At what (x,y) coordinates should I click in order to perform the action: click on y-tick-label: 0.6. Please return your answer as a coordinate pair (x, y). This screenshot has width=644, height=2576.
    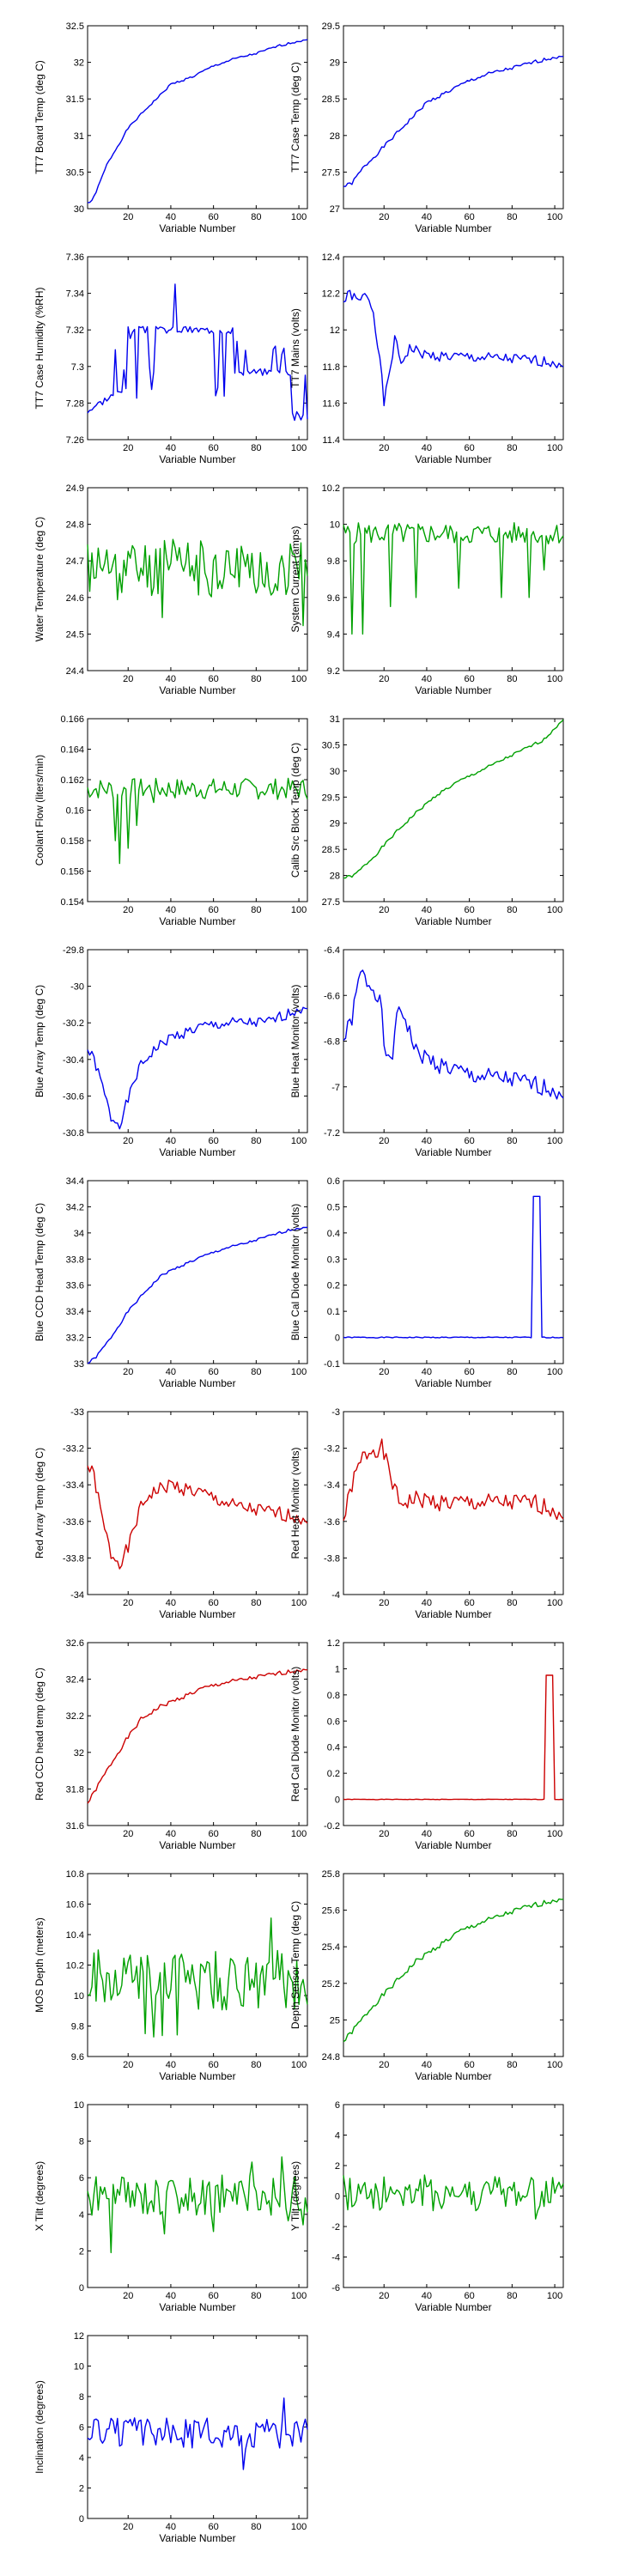
    Looking at the image, I should click on (334, 1722).